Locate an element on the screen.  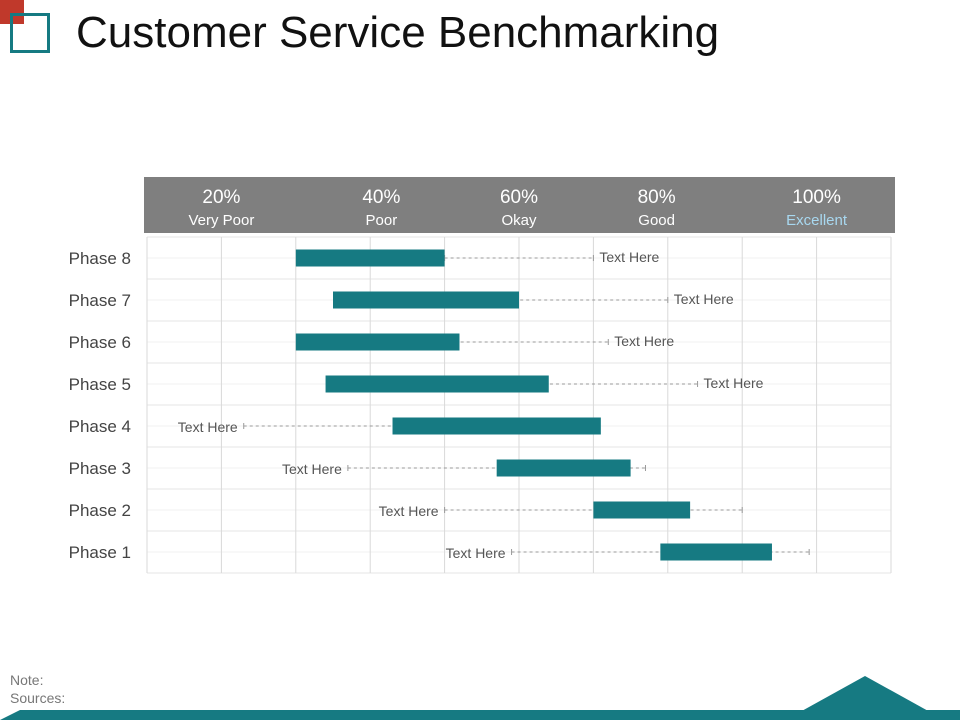
scale-header-pct: 80% is located at coordinates (657, 197).